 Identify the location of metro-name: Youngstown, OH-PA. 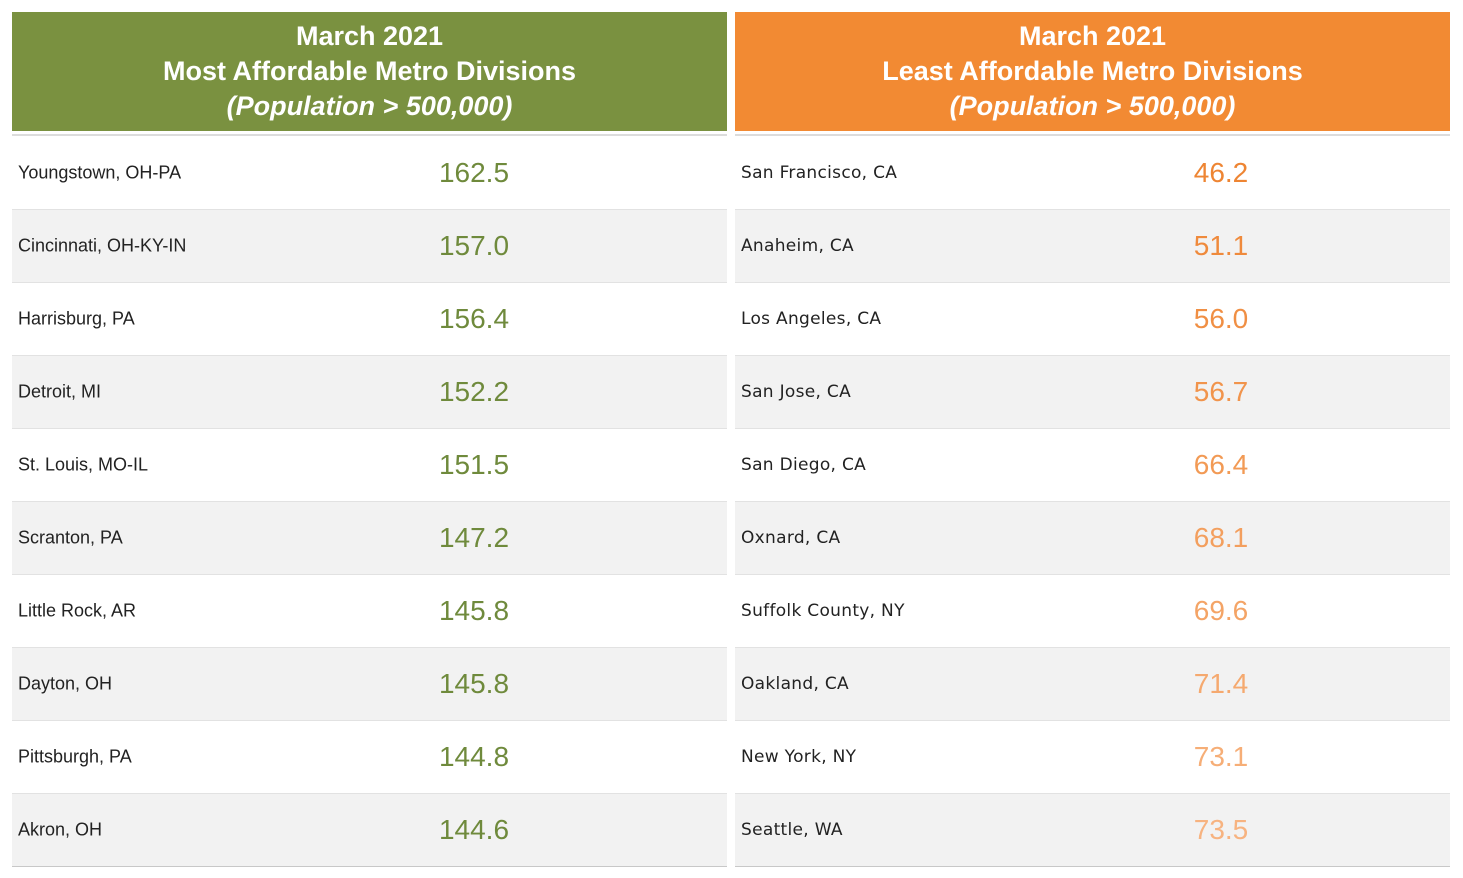
(100, 172).